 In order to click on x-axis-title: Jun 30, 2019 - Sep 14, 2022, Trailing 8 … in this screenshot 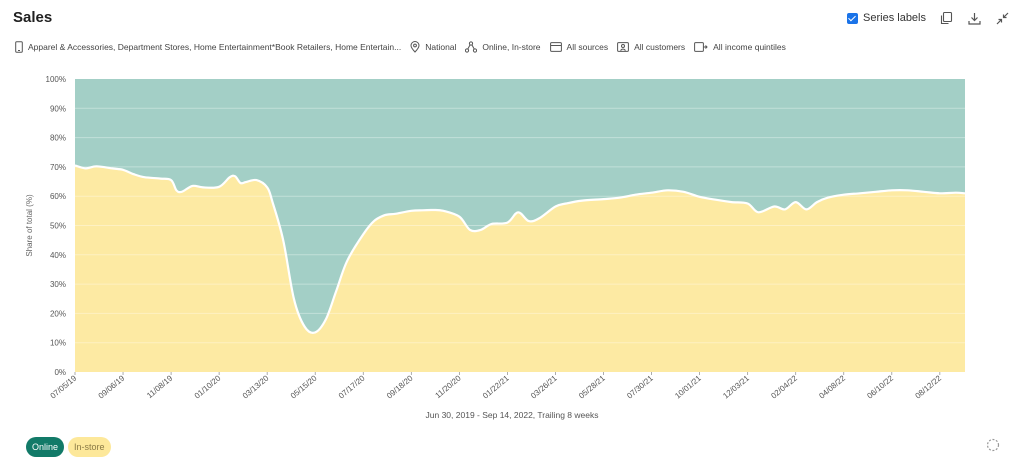, I will do `click(512, 415)`.